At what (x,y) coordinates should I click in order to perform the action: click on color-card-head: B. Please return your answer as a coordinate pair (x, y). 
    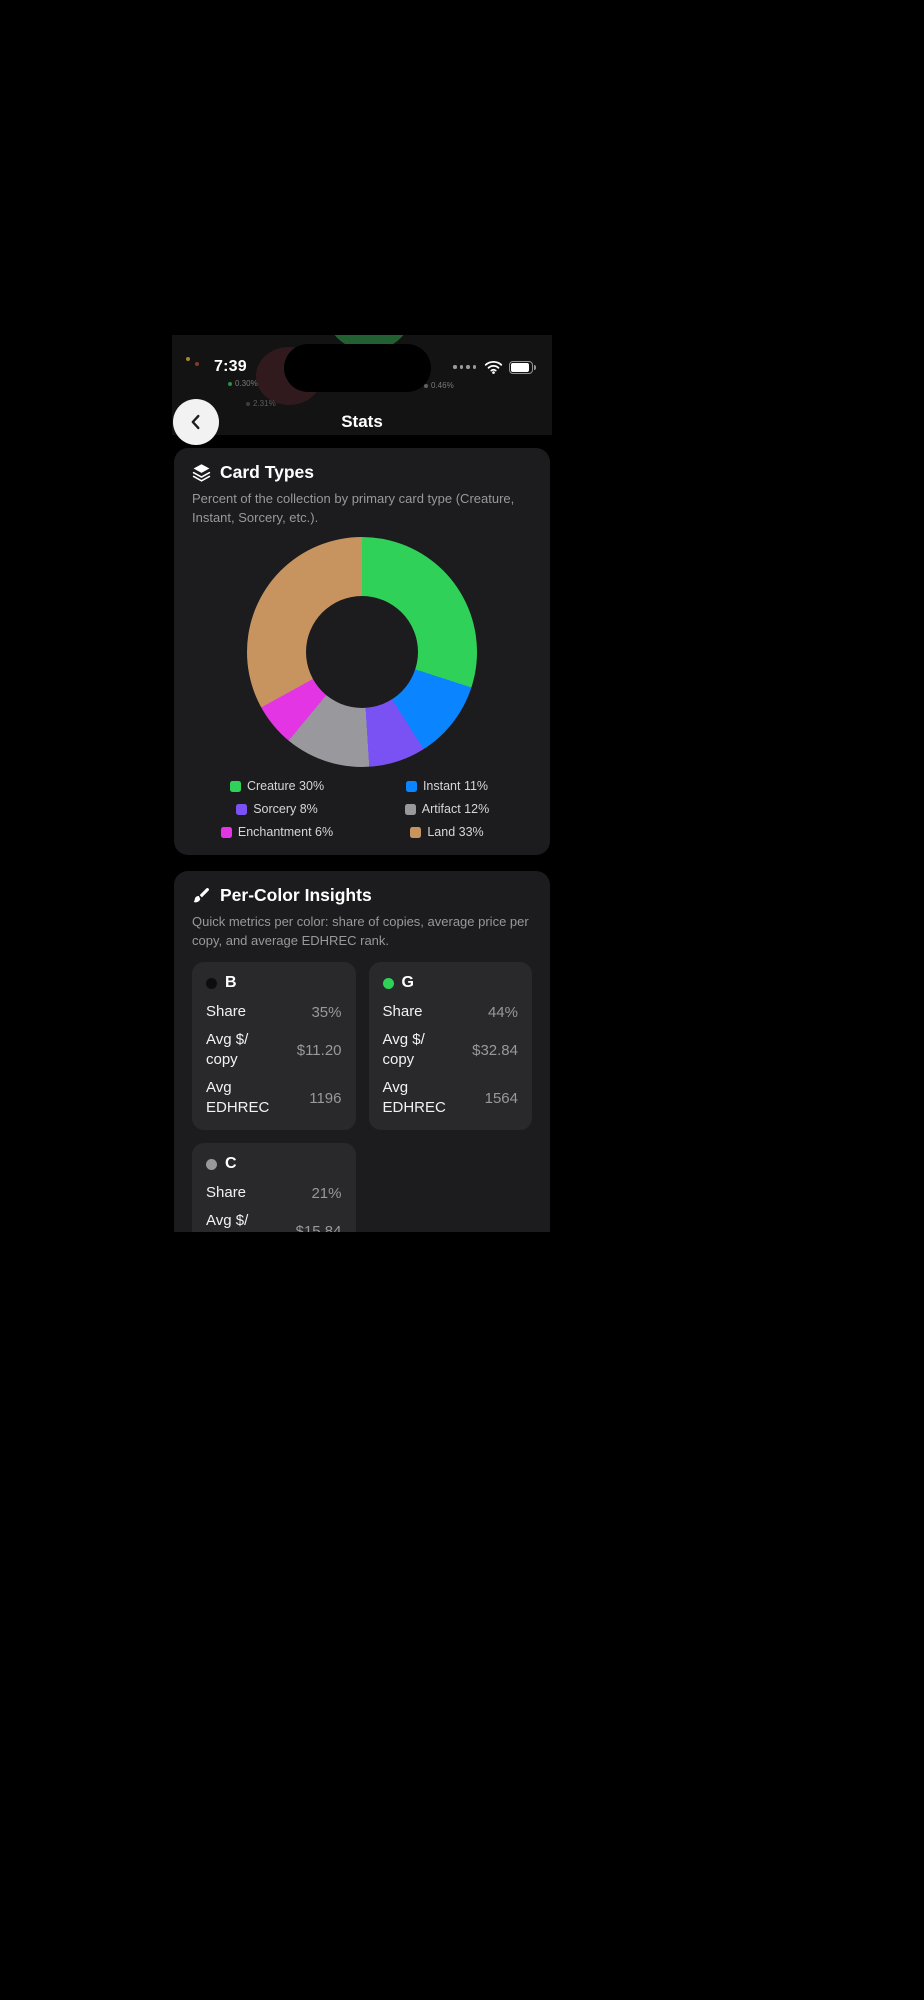
    Looking at the image, I should click on (274, 983).